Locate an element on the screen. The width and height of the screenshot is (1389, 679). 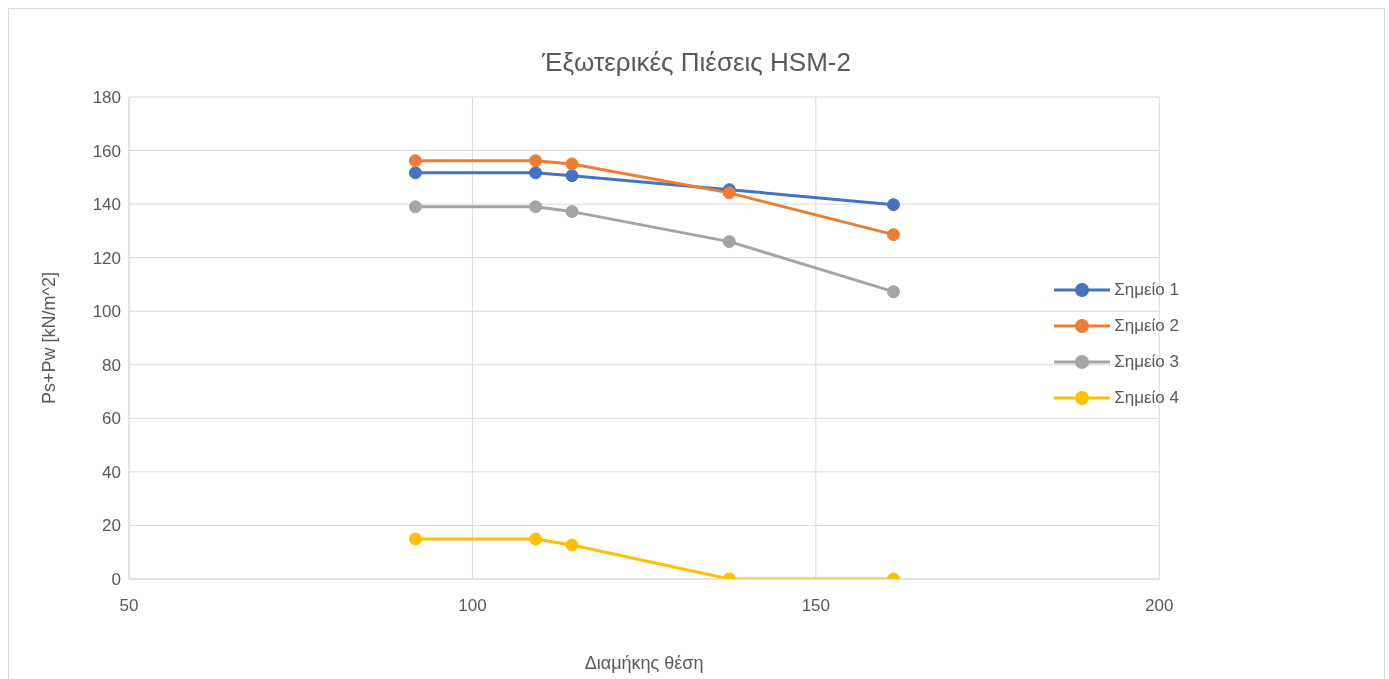
y-tick-label: 20 is located at coordinates (111, 526).